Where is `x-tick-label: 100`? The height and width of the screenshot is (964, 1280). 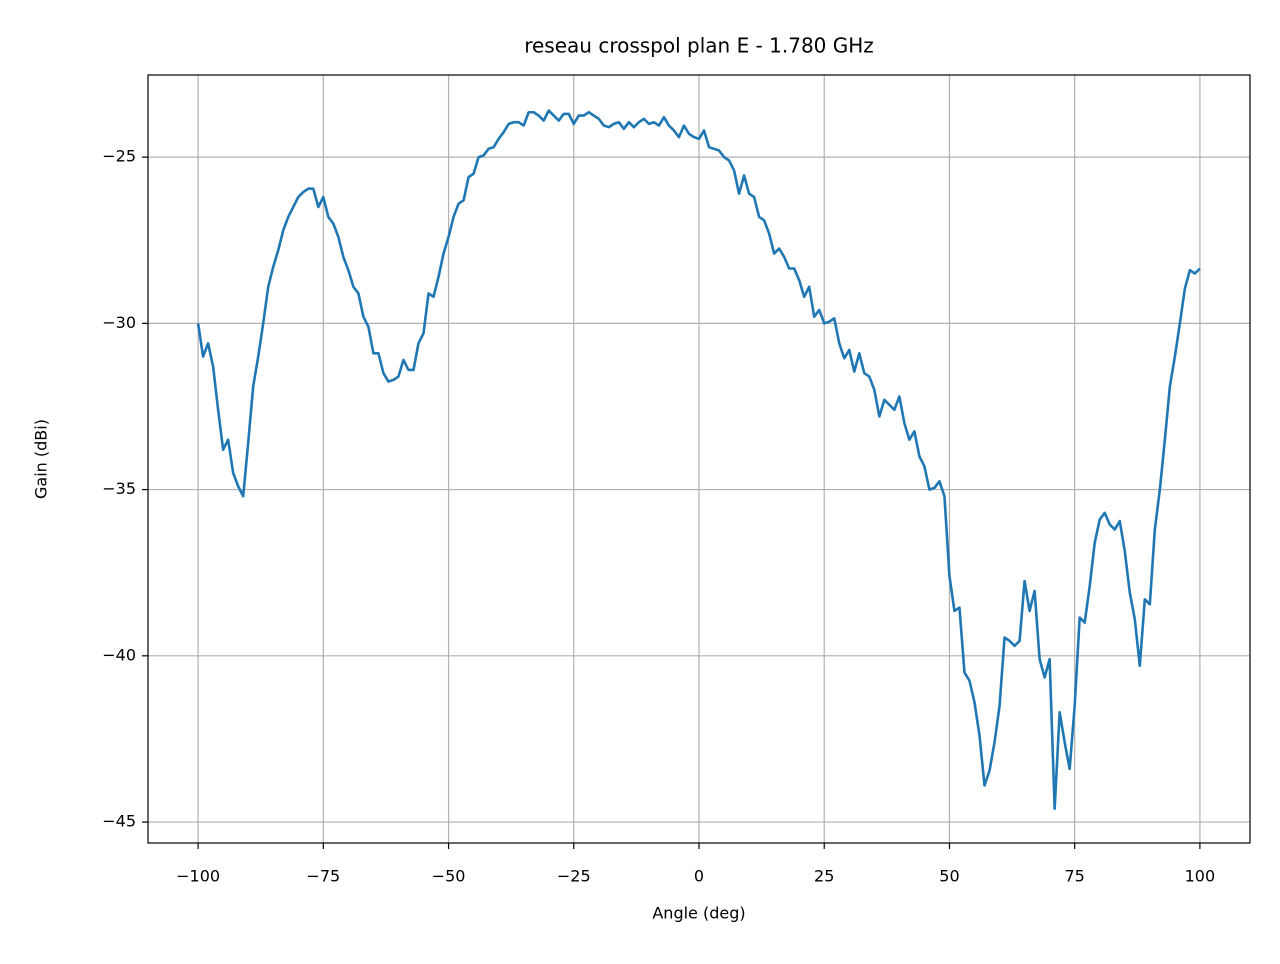
x-tick-label: 100 is located at coordinates (1200, 876).